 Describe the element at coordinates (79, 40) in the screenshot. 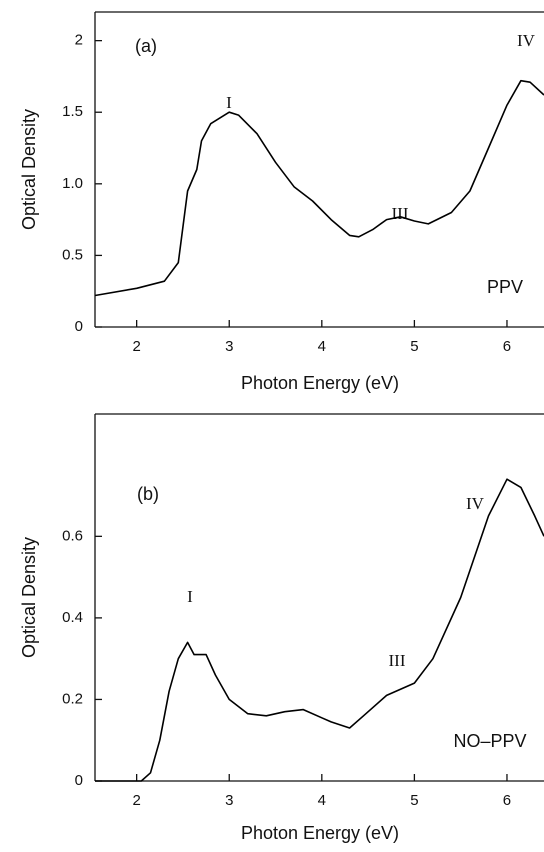

I see `y-tick-label: 2` at that location.